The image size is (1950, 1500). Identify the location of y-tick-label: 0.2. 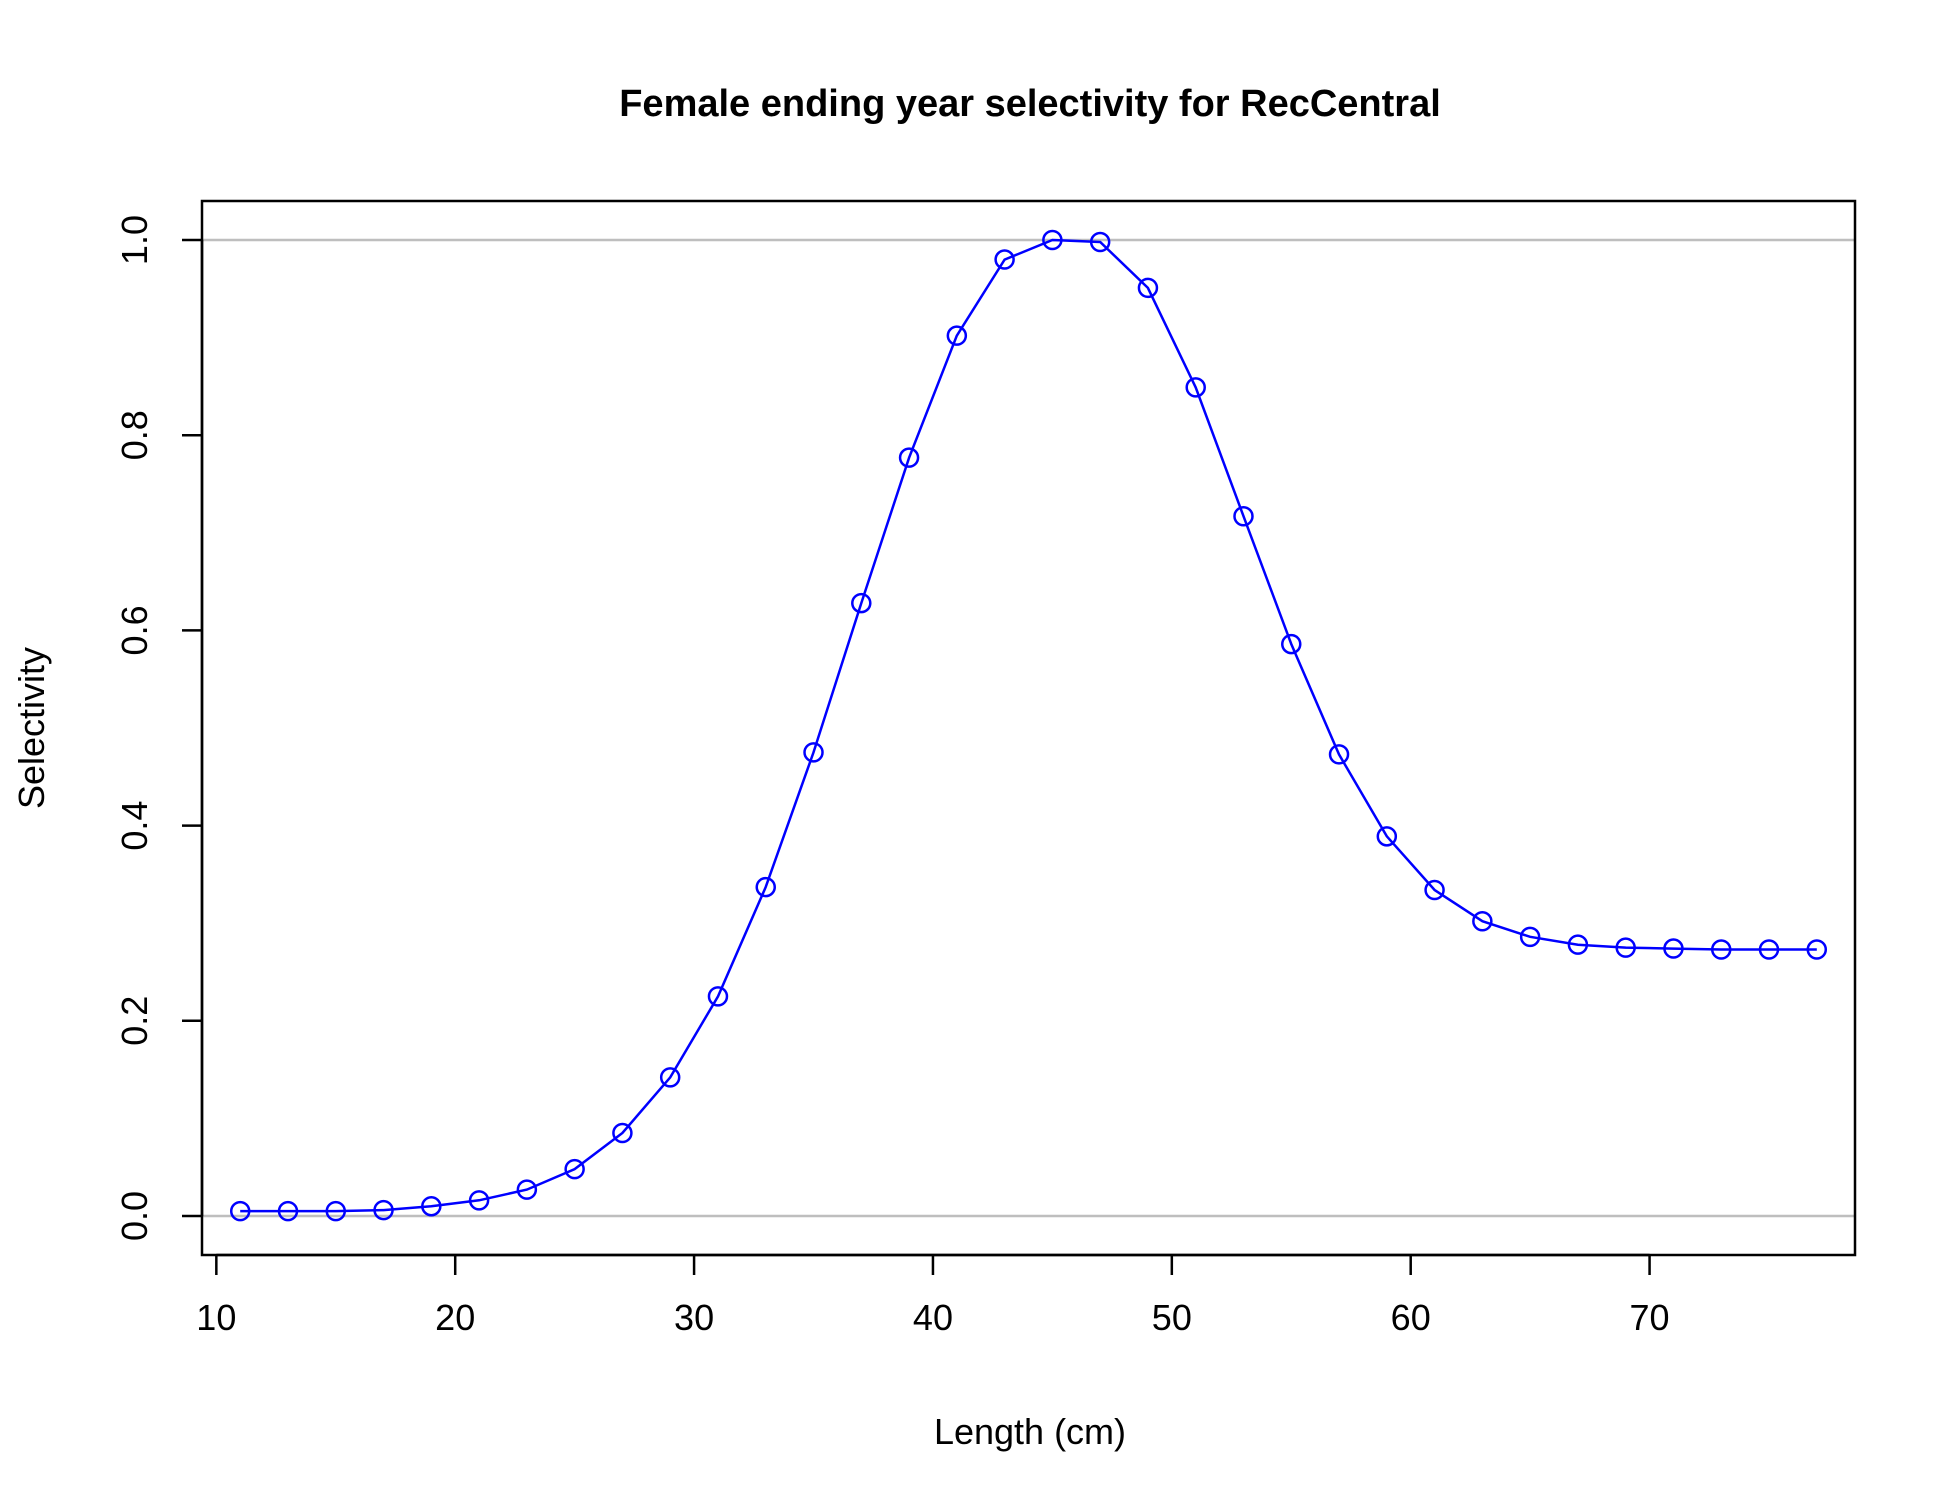
(134, 1021).